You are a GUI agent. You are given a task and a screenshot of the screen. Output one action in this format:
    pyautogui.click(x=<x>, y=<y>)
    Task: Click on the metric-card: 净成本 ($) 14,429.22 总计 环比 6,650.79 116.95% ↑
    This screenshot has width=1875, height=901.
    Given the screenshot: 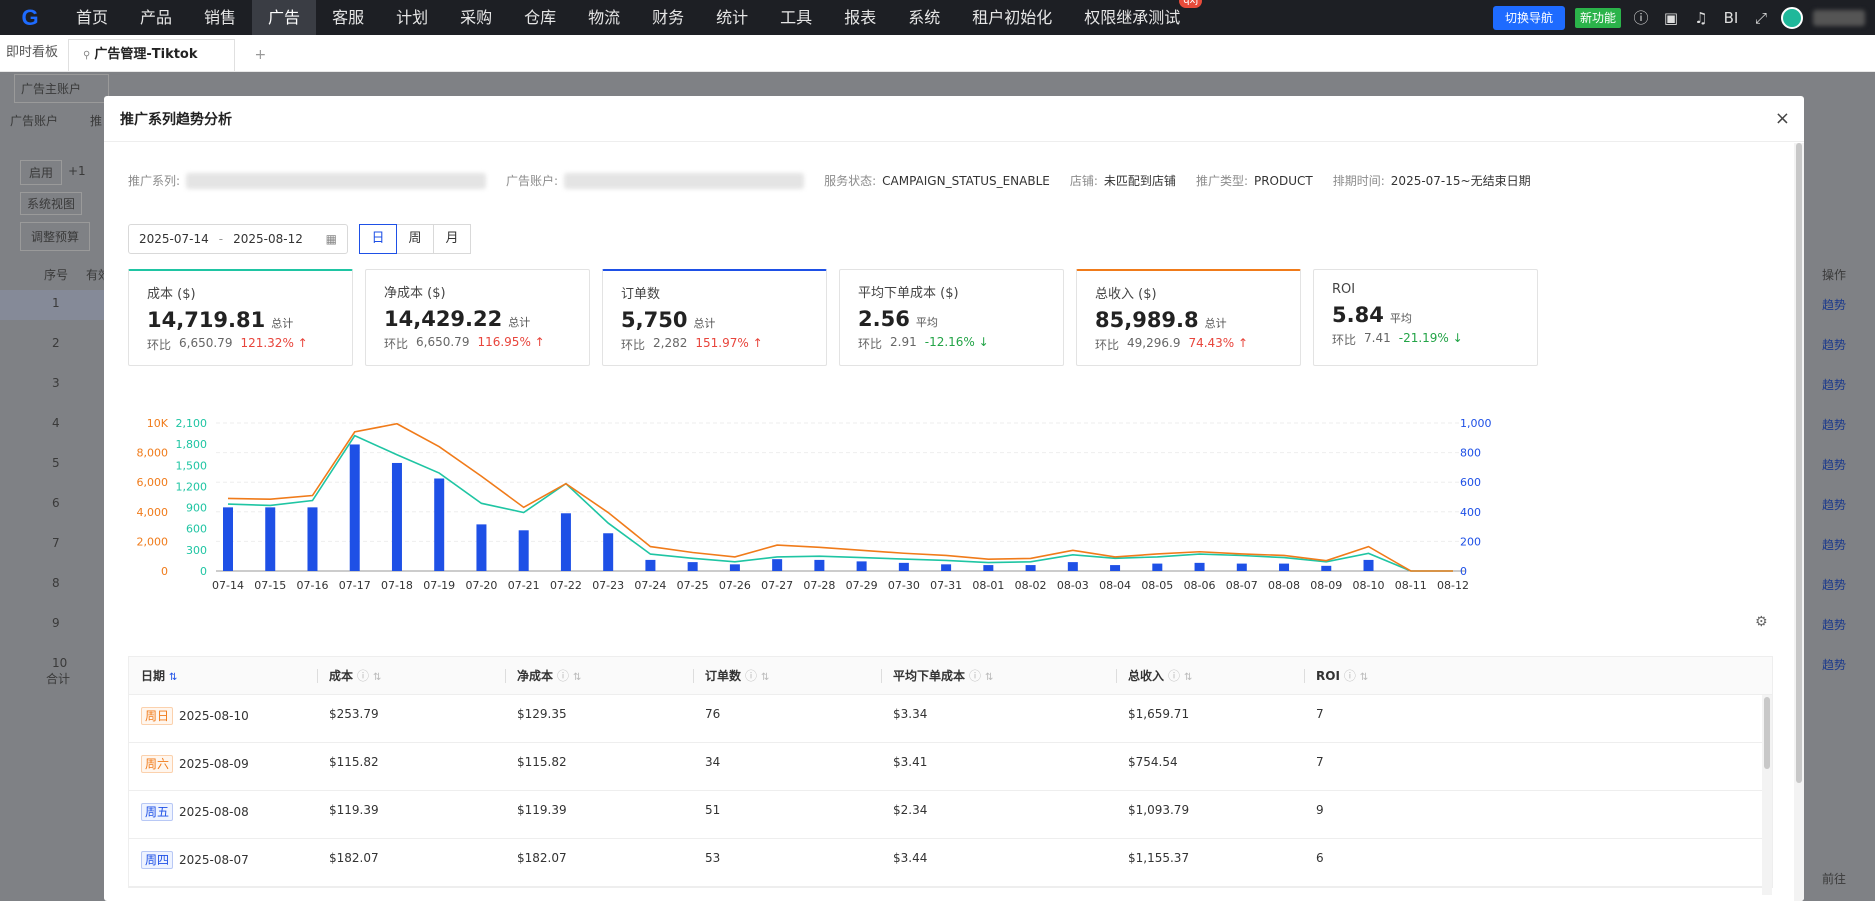 What is the action you would take?
    pyautogui.click(x=477, y=317)
    